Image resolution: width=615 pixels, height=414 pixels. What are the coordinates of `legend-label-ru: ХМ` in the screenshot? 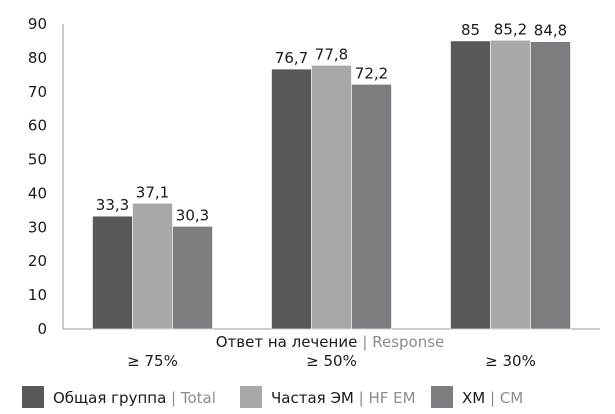 It's located at (476, 398).